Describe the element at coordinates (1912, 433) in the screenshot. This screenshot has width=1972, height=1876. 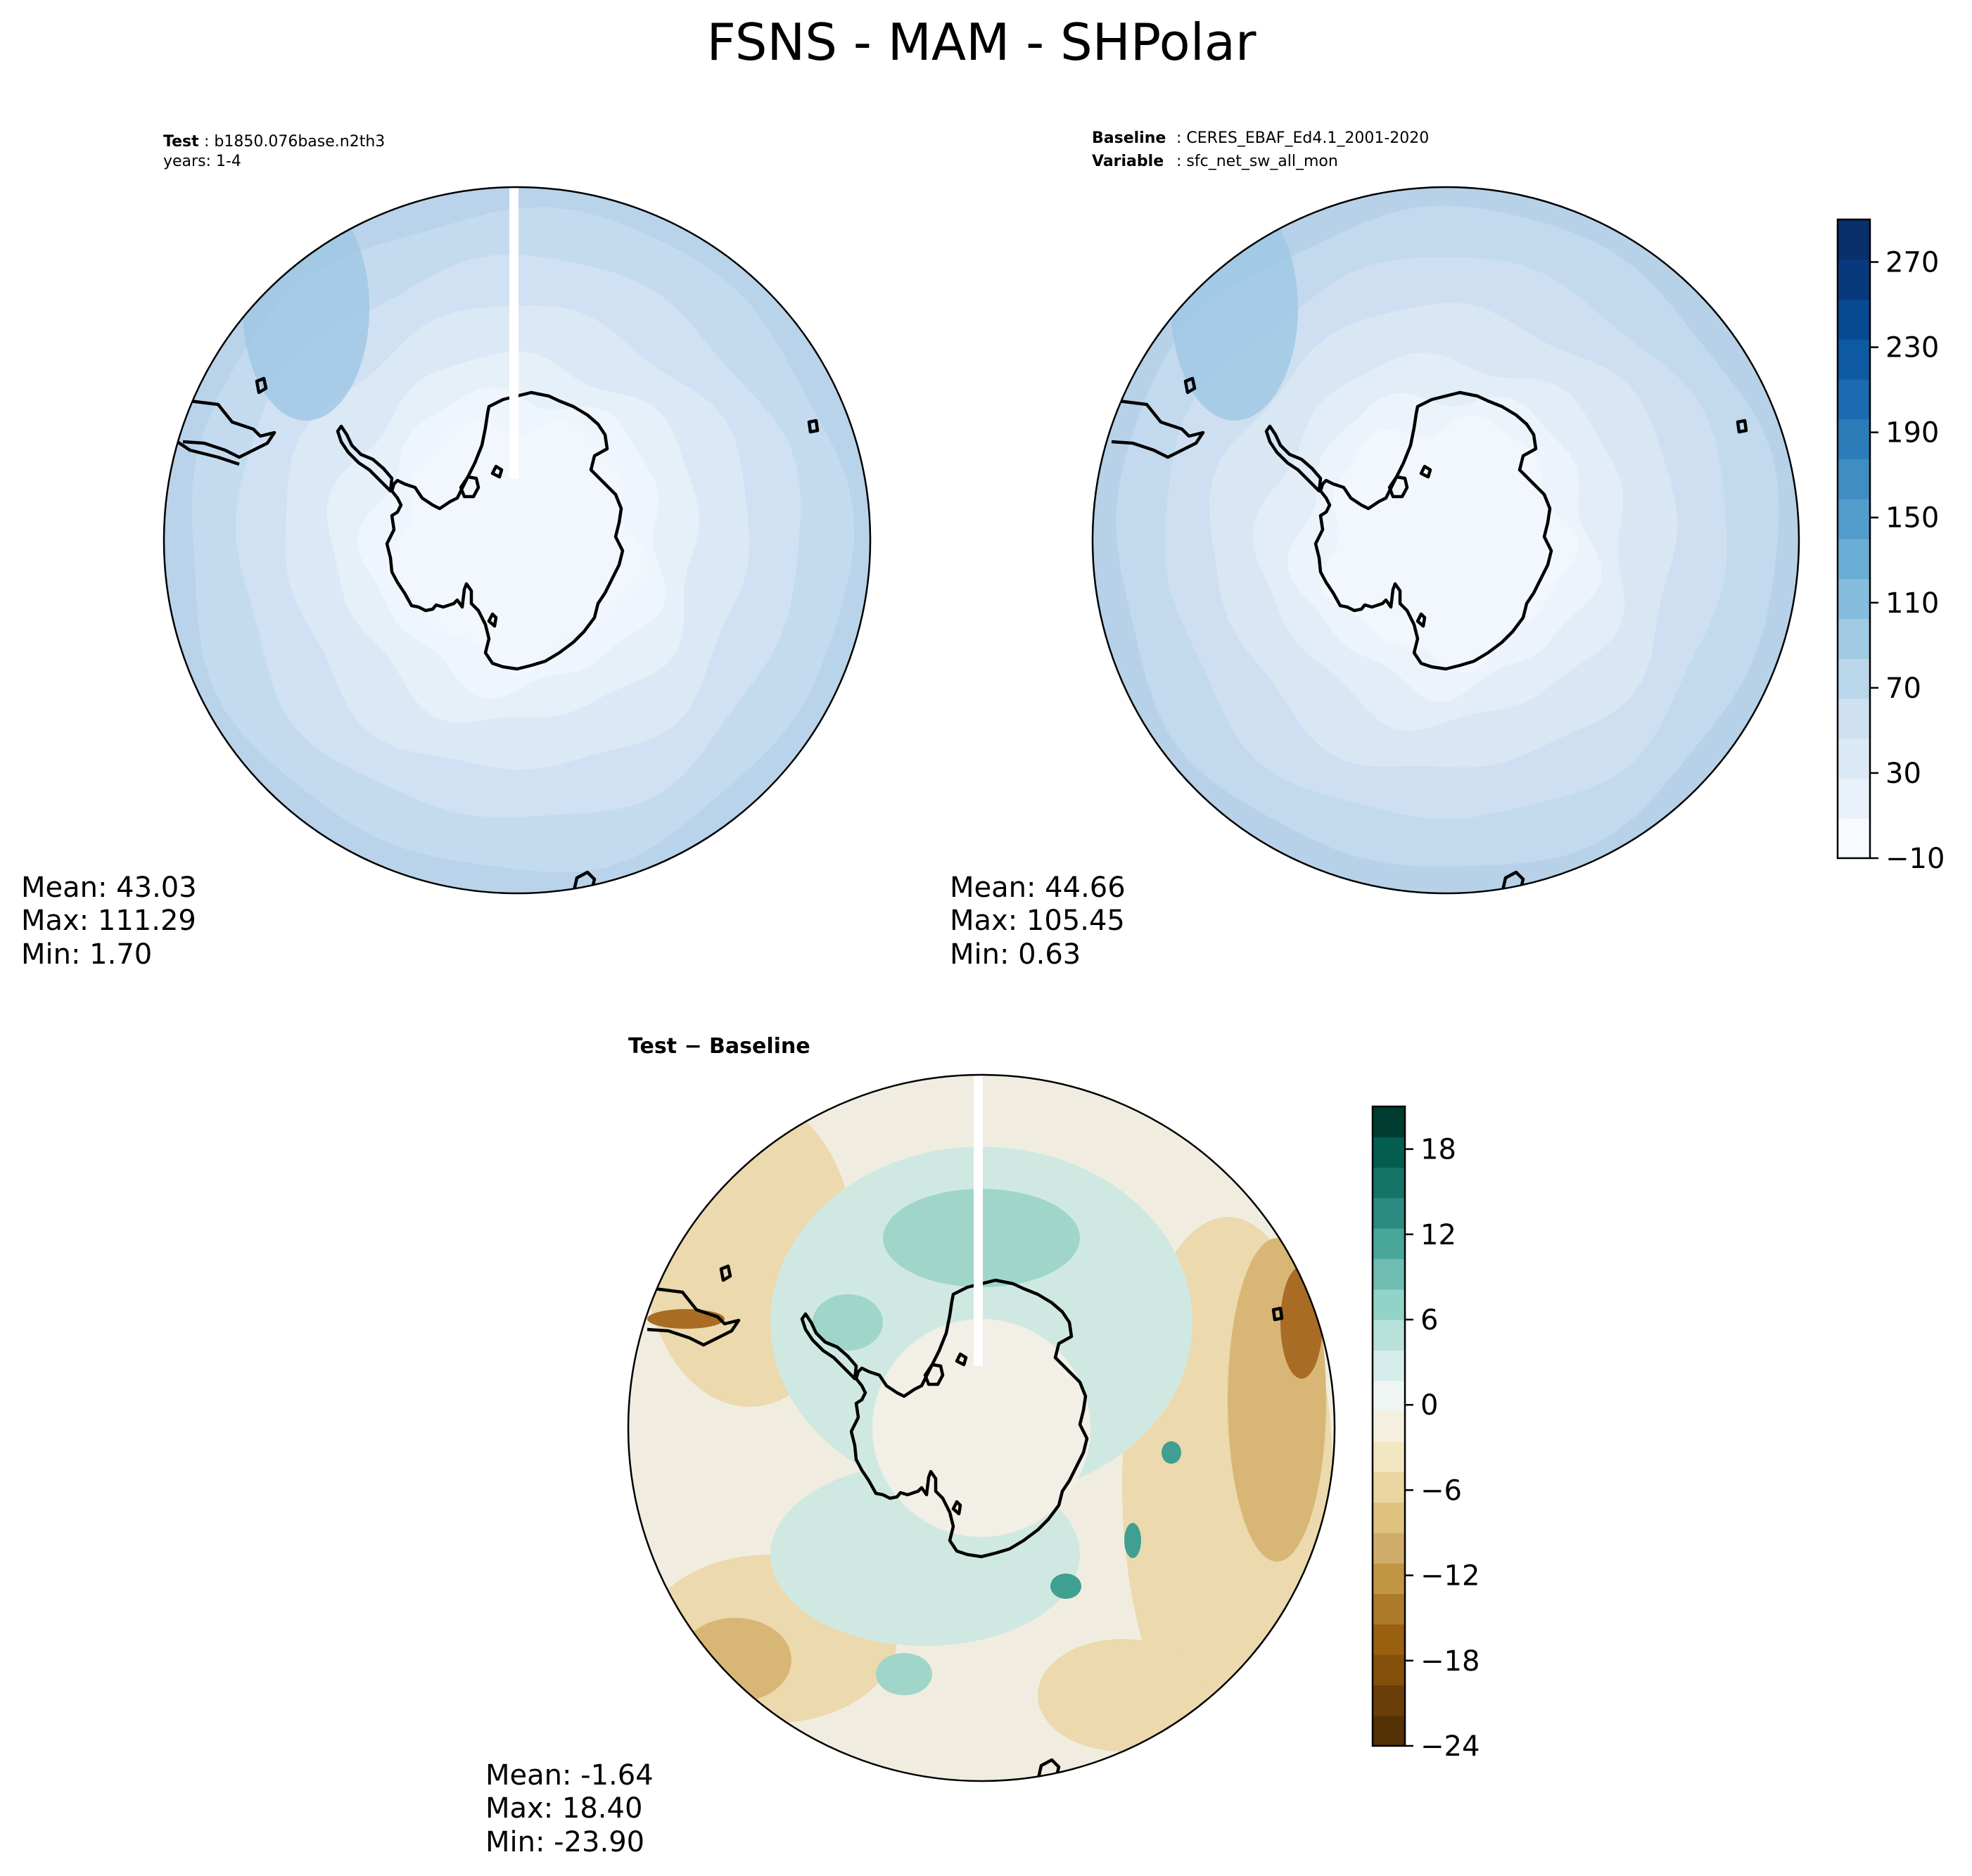
I see `colorbar-tick-label: 190` at that location.